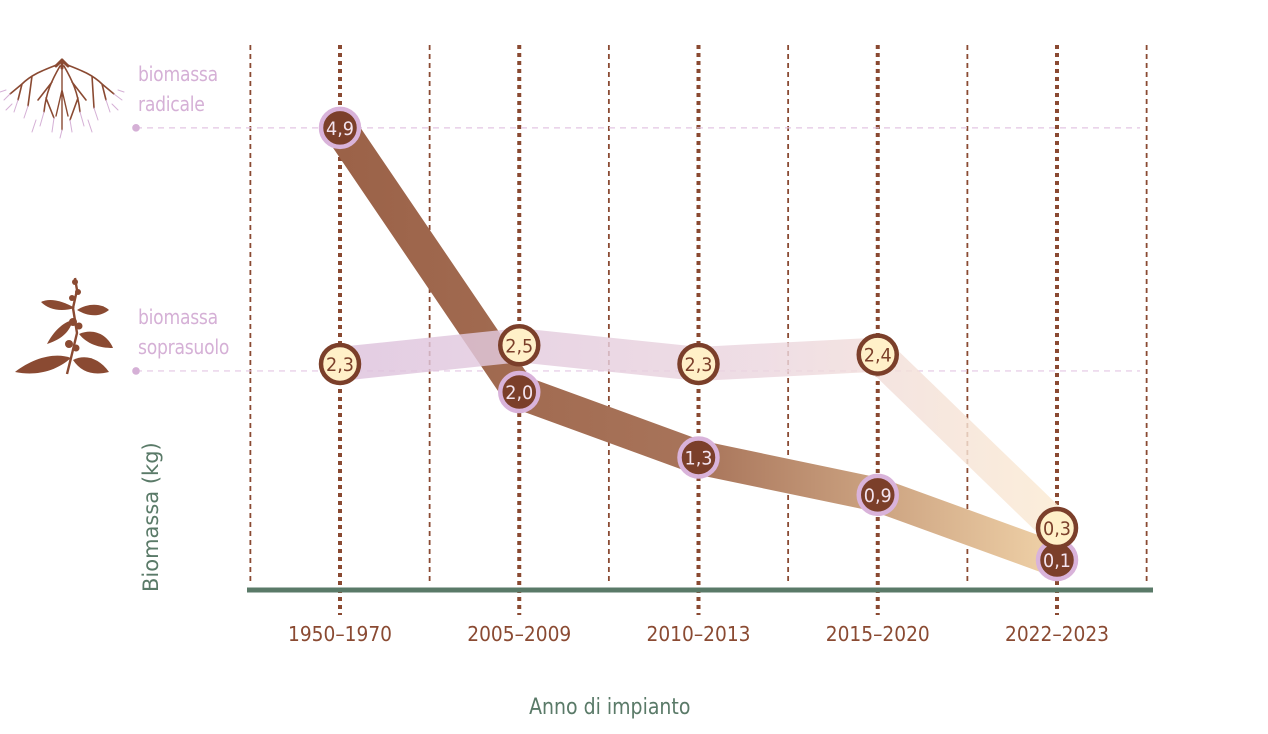 The image size is (1268, 734). I want to click on x-tick-label: 2022–2023, so click(1057, 634).